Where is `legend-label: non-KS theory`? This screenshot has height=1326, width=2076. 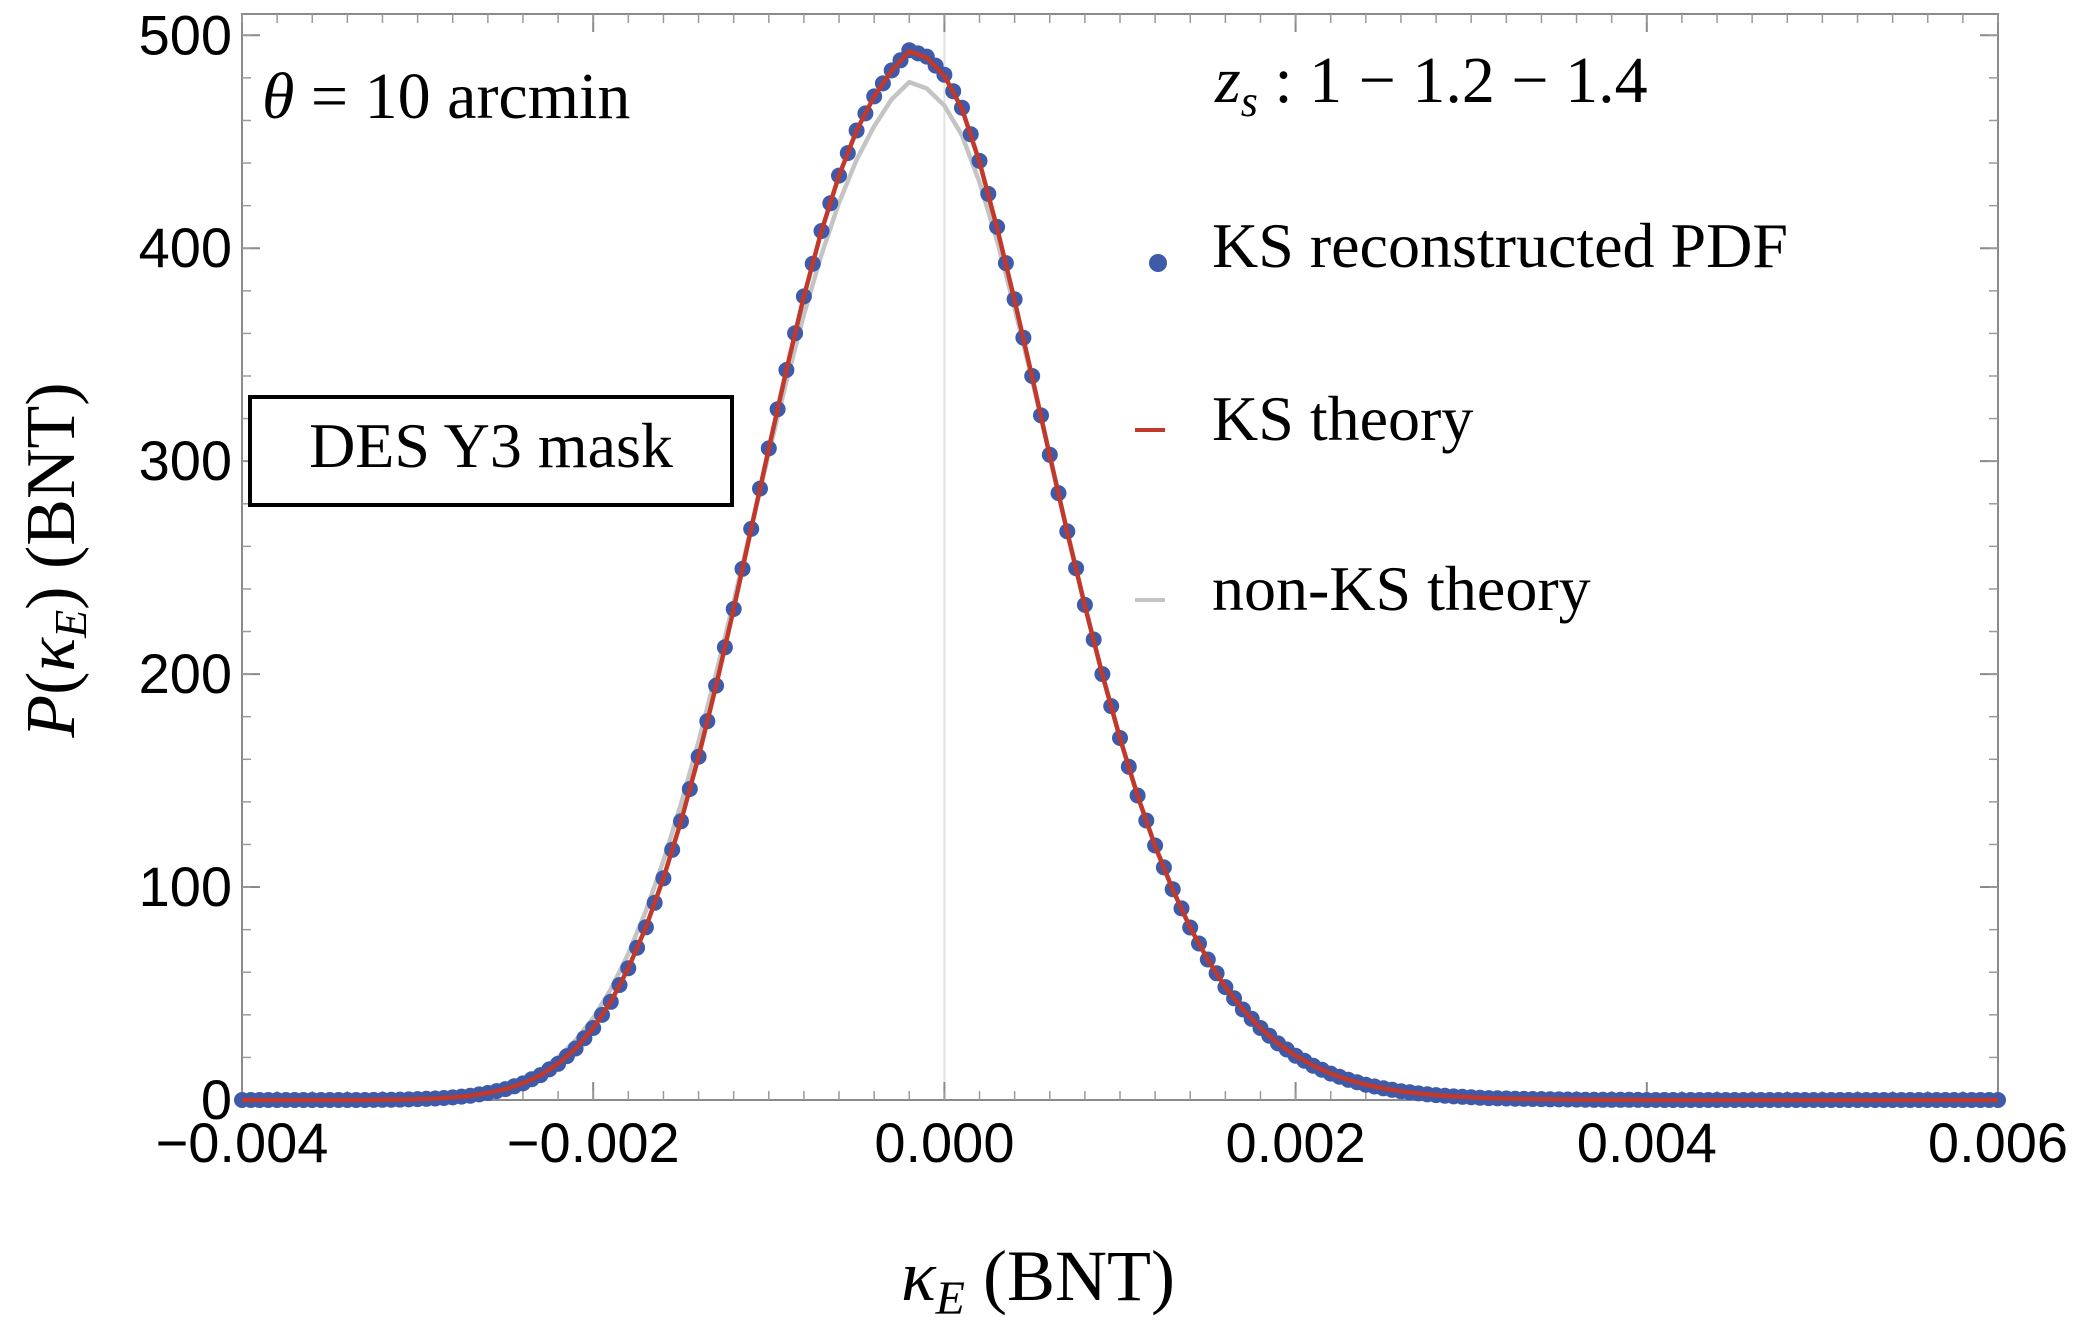 legend-label: non-KS theory is located at coordinates (1401, 588).